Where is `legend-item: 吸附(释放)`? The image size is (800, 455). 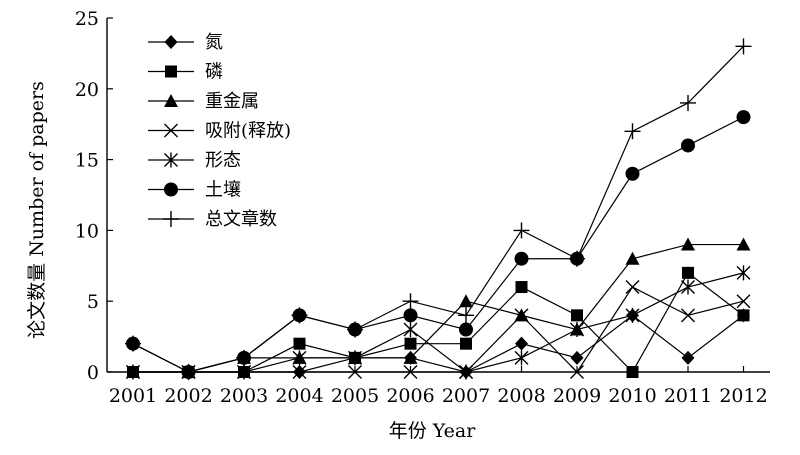
legend-item: 吸附(释放) is located at coordinates (219, 131).